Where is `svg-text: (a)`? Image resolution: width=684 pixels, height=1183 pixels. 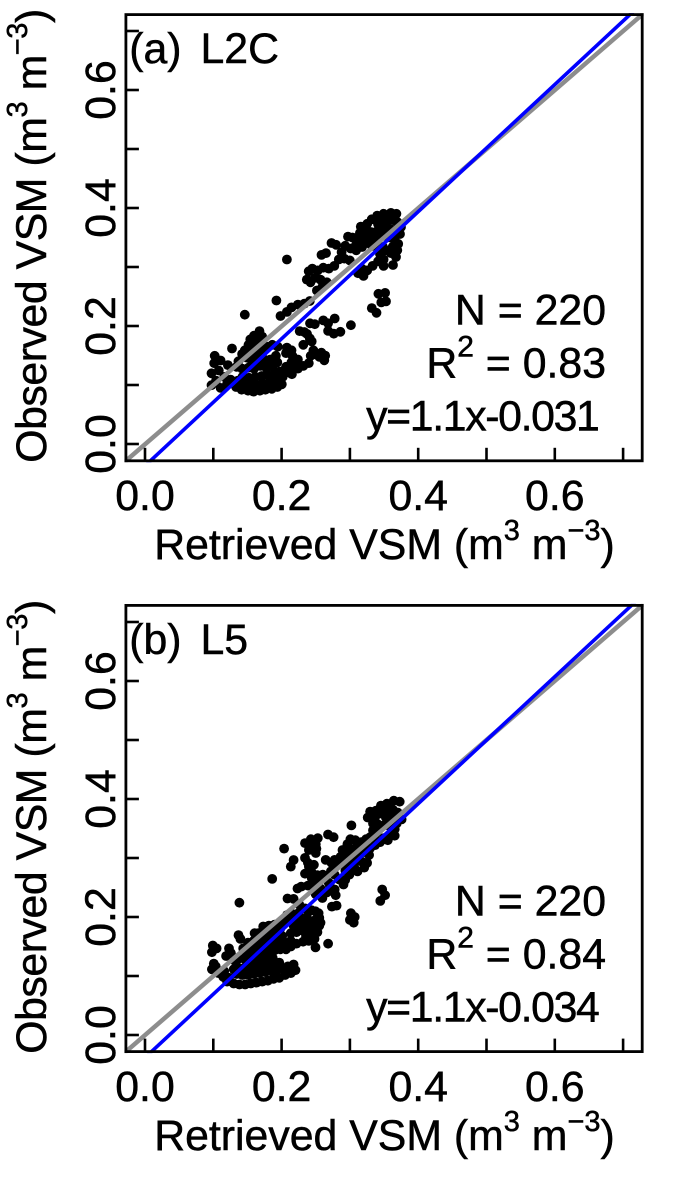
svg-text: (a) is located at coordinates (155, 49).